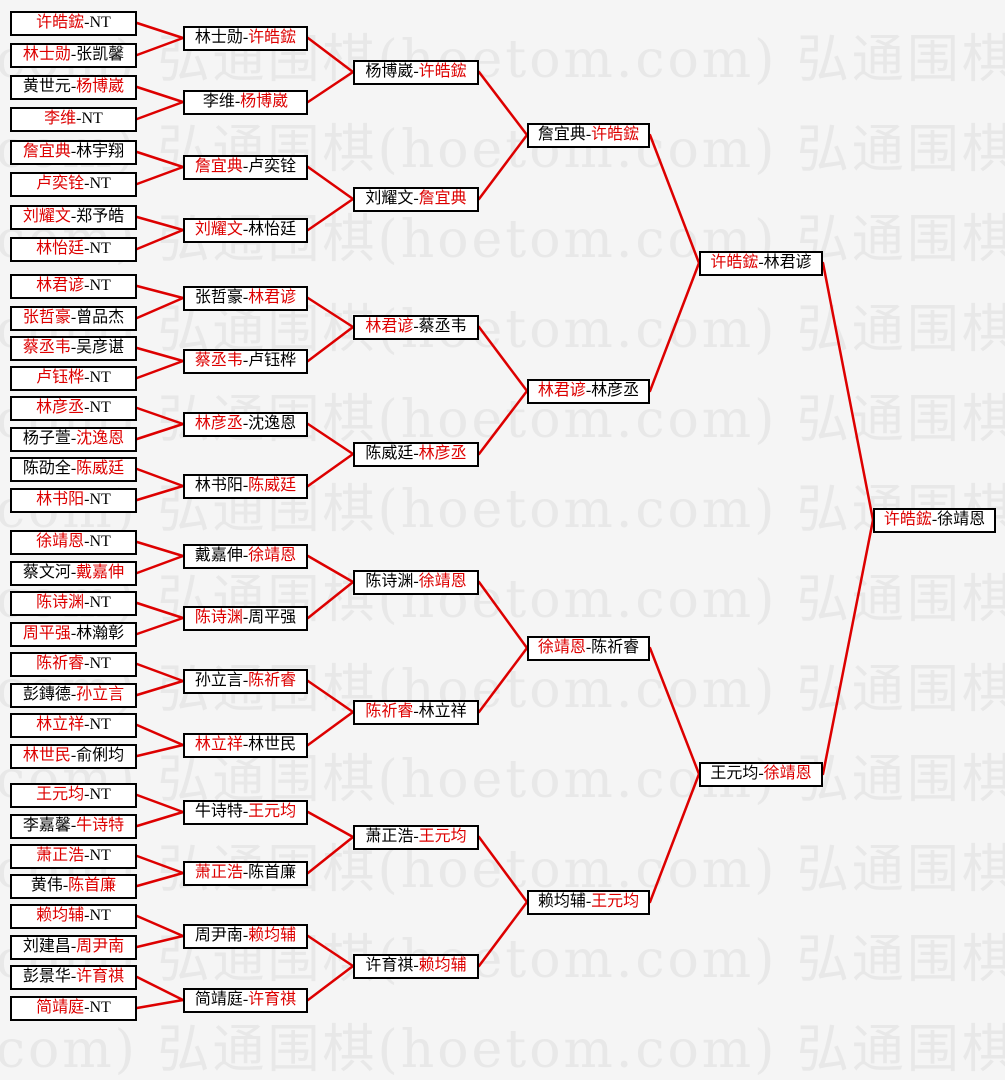  I want to click on match-box-r1-16: 林书阳 - NT, so click(73, 500).